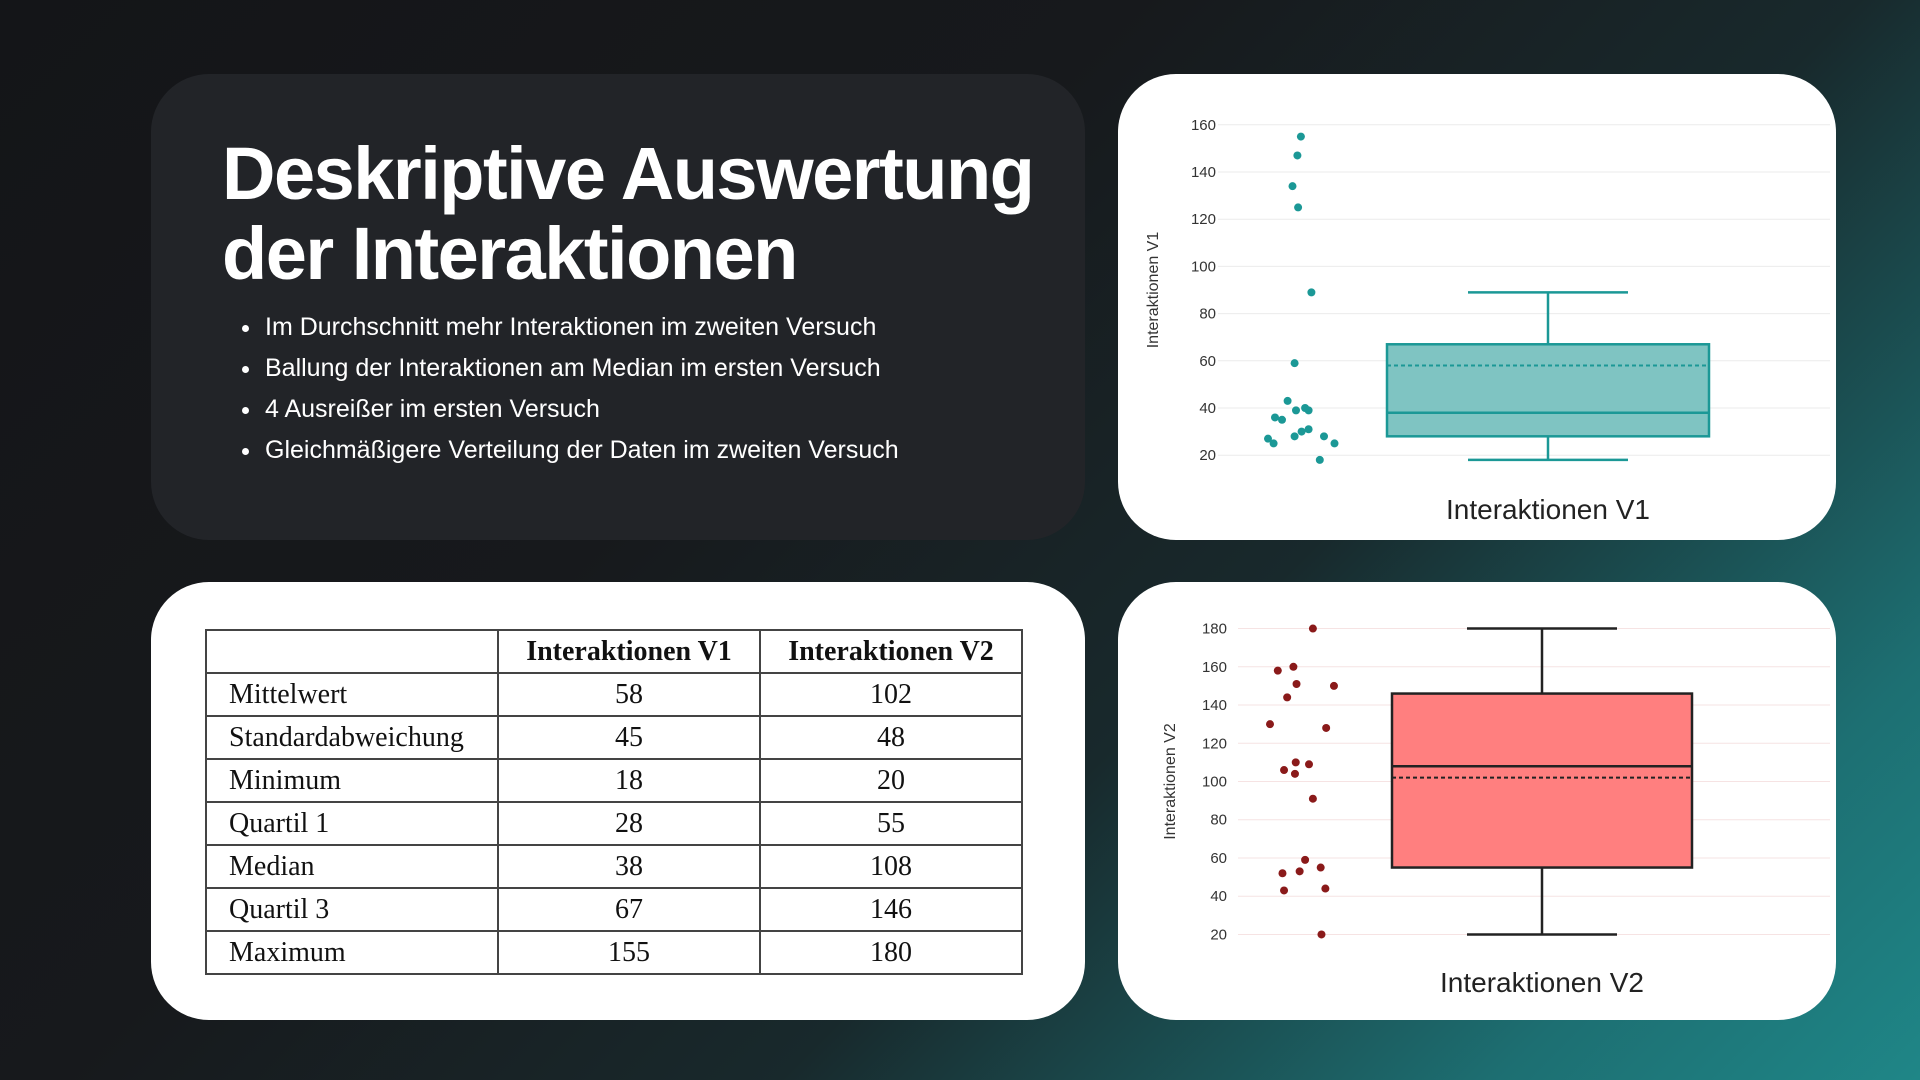 The image size is (1920, 1080). I want to click on row-label: Quartil 3, so click(352, 909).